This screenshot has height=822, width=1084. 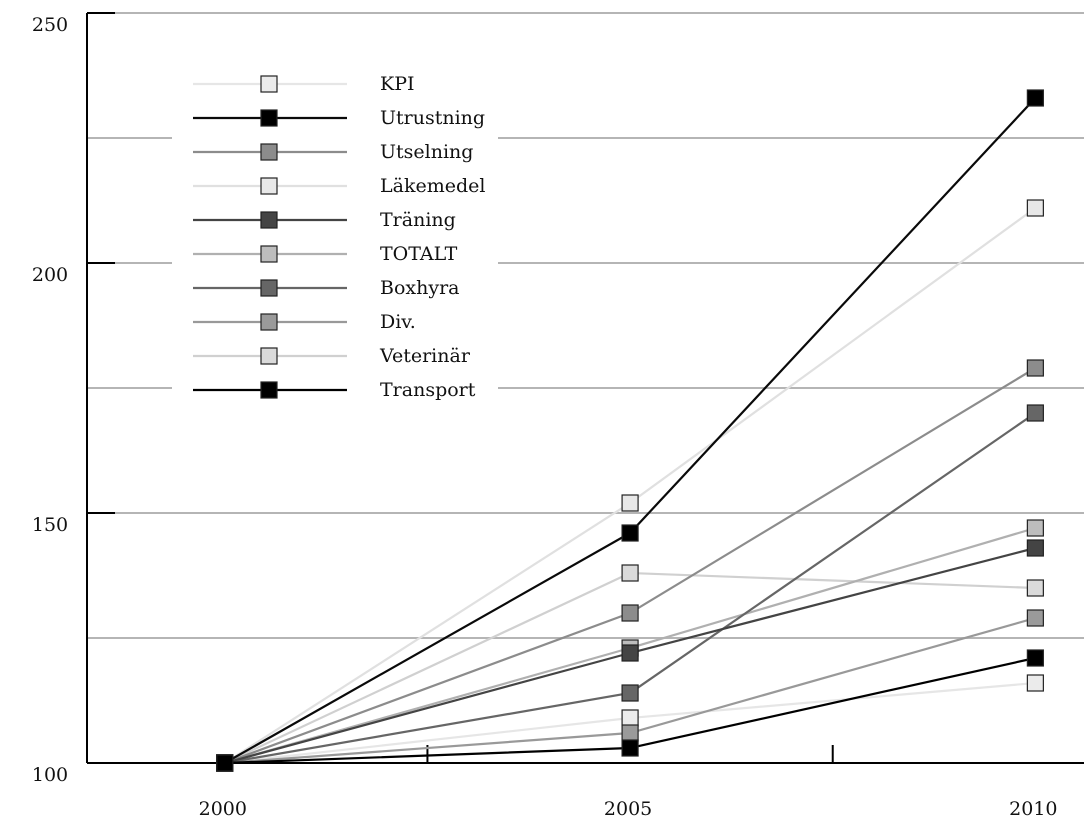 What do you see at coordinates (628, 809) in the screenshot?
I see `x-tick-label-2005: 2005` at bounding box center [628, 809].